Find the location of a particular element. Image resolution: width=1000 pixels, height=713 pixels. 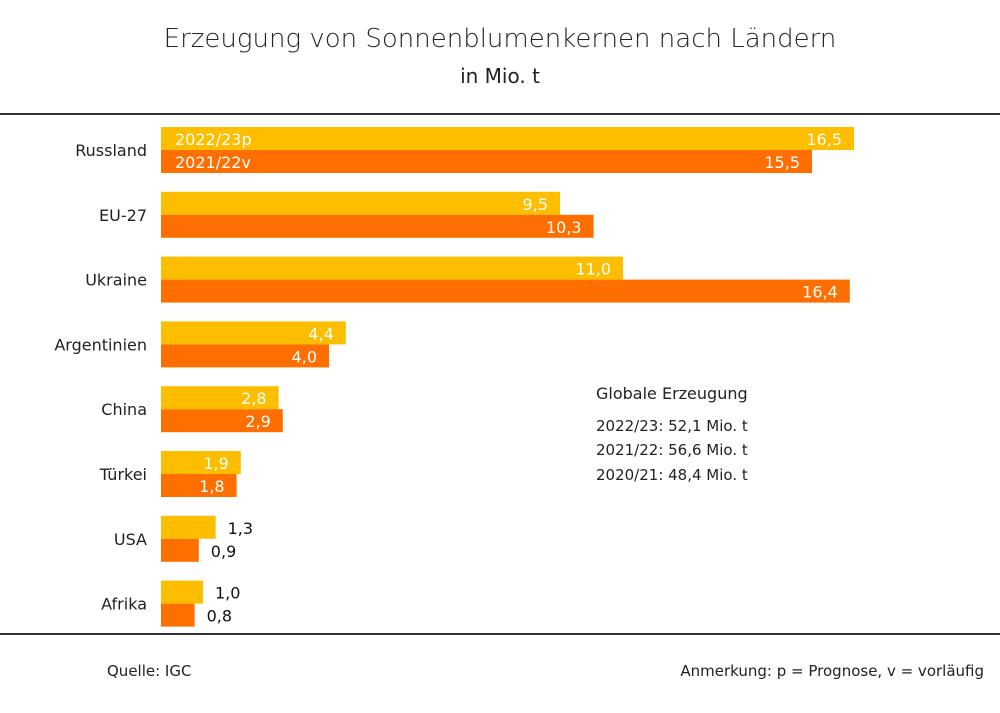

data-label: 4,4 is located at coordinates (320, 333).